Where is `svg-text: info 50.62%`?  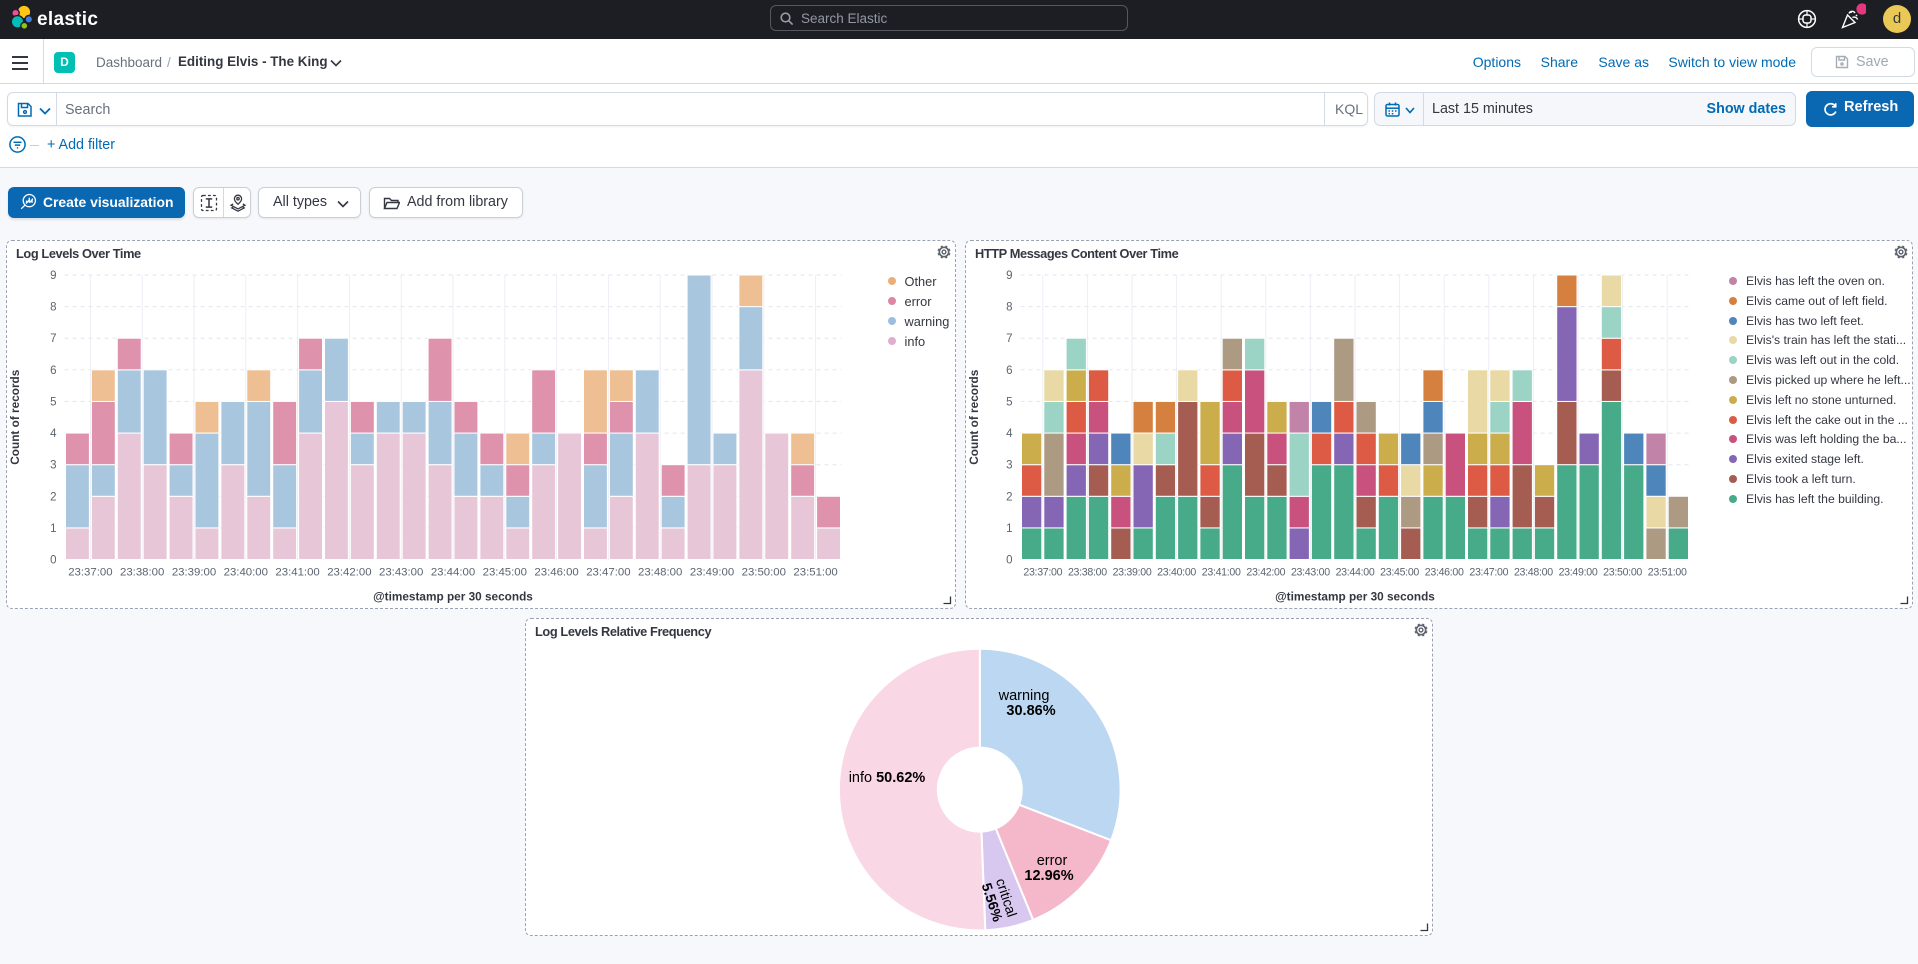
svg-text: info 50.62% is located at coordinates (887, 778).